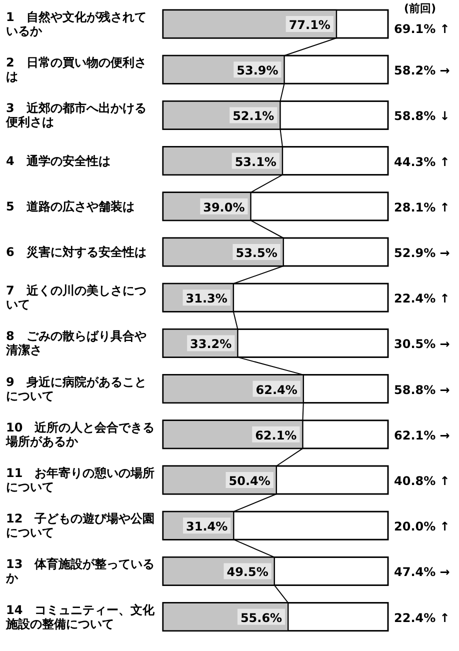  What do you see at coordinates (422, 435) in the screenshot?
I see `text: 62.1% →` at bounding box center [422, 435].